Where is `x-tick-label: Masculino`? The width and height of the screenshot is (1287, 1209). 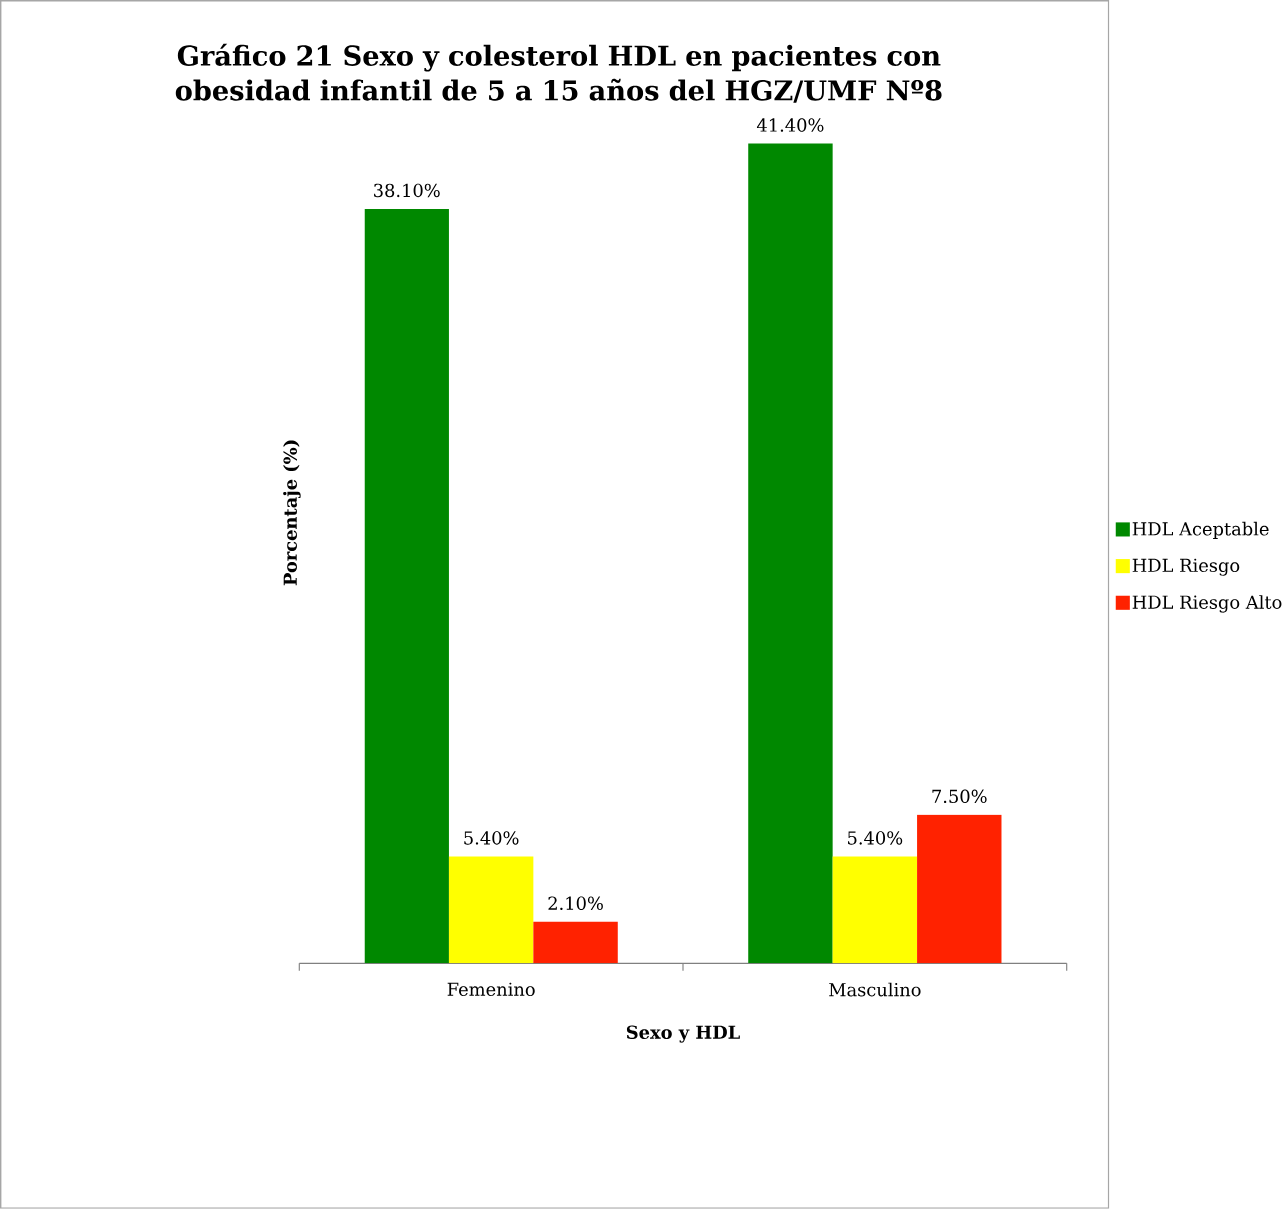
x-tick-label: Masculino is located at coordinates (875, 989).